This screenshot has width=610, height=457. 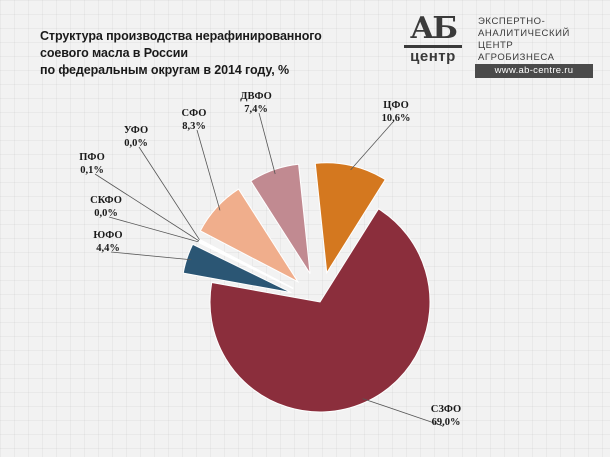 What do you see at coordinates (350, 218) in the screenshot?
I see `pie-slice-ЦФО` at bounding box center [350, 218].